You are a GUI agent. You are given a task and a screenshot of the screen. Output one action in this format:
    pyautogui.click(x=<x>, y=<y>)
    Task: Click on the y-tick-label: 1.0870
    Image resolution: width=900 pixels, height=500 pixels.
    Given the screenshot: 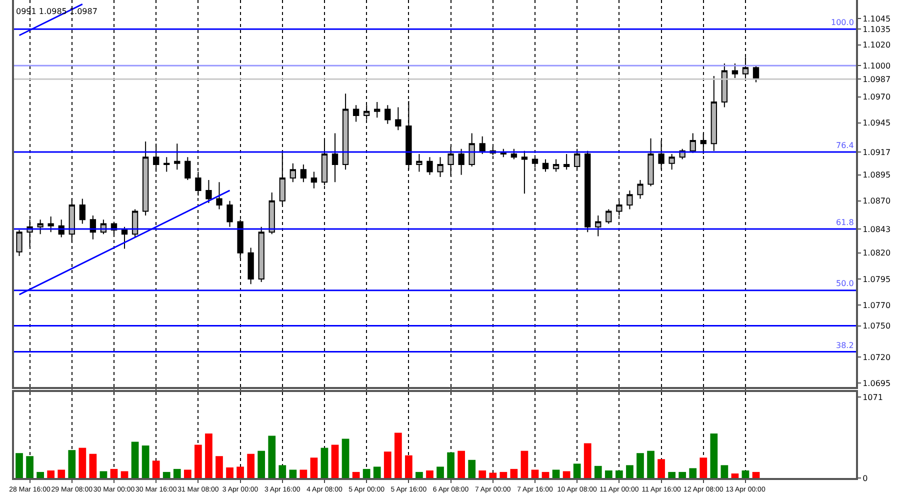 What is the action you would take?
    pyautogui.click(x=876, y=201)
    